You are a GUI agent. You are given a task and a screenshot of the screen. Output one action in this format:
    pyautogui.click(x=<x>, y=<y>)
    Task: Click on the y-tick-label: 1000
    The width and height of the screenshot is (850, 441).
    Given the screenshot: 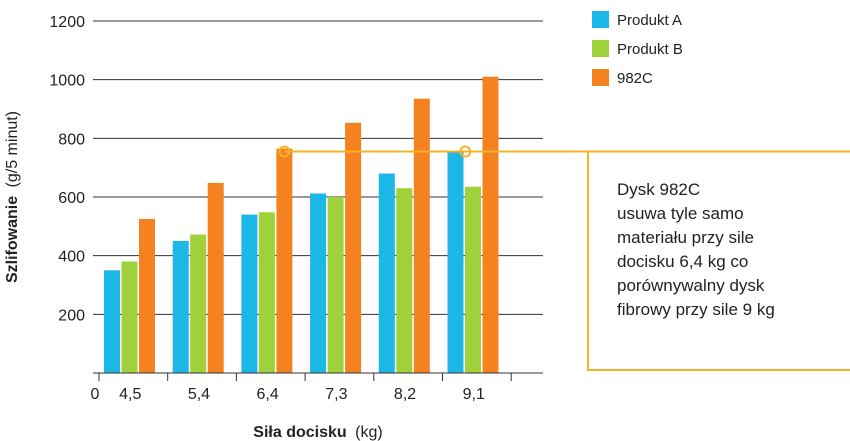 What is the action you would take?
    pyautogui.click(x=67, y=81)
    